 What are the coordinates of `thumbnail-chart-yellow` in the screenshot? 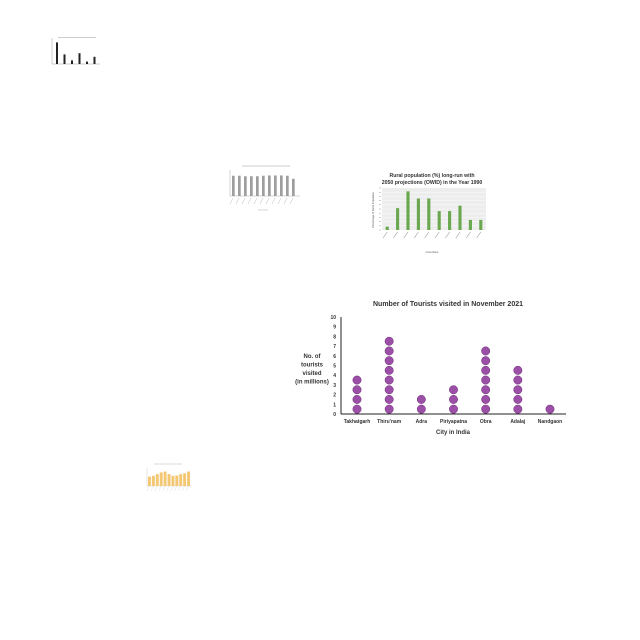 It's located at (169, 477).